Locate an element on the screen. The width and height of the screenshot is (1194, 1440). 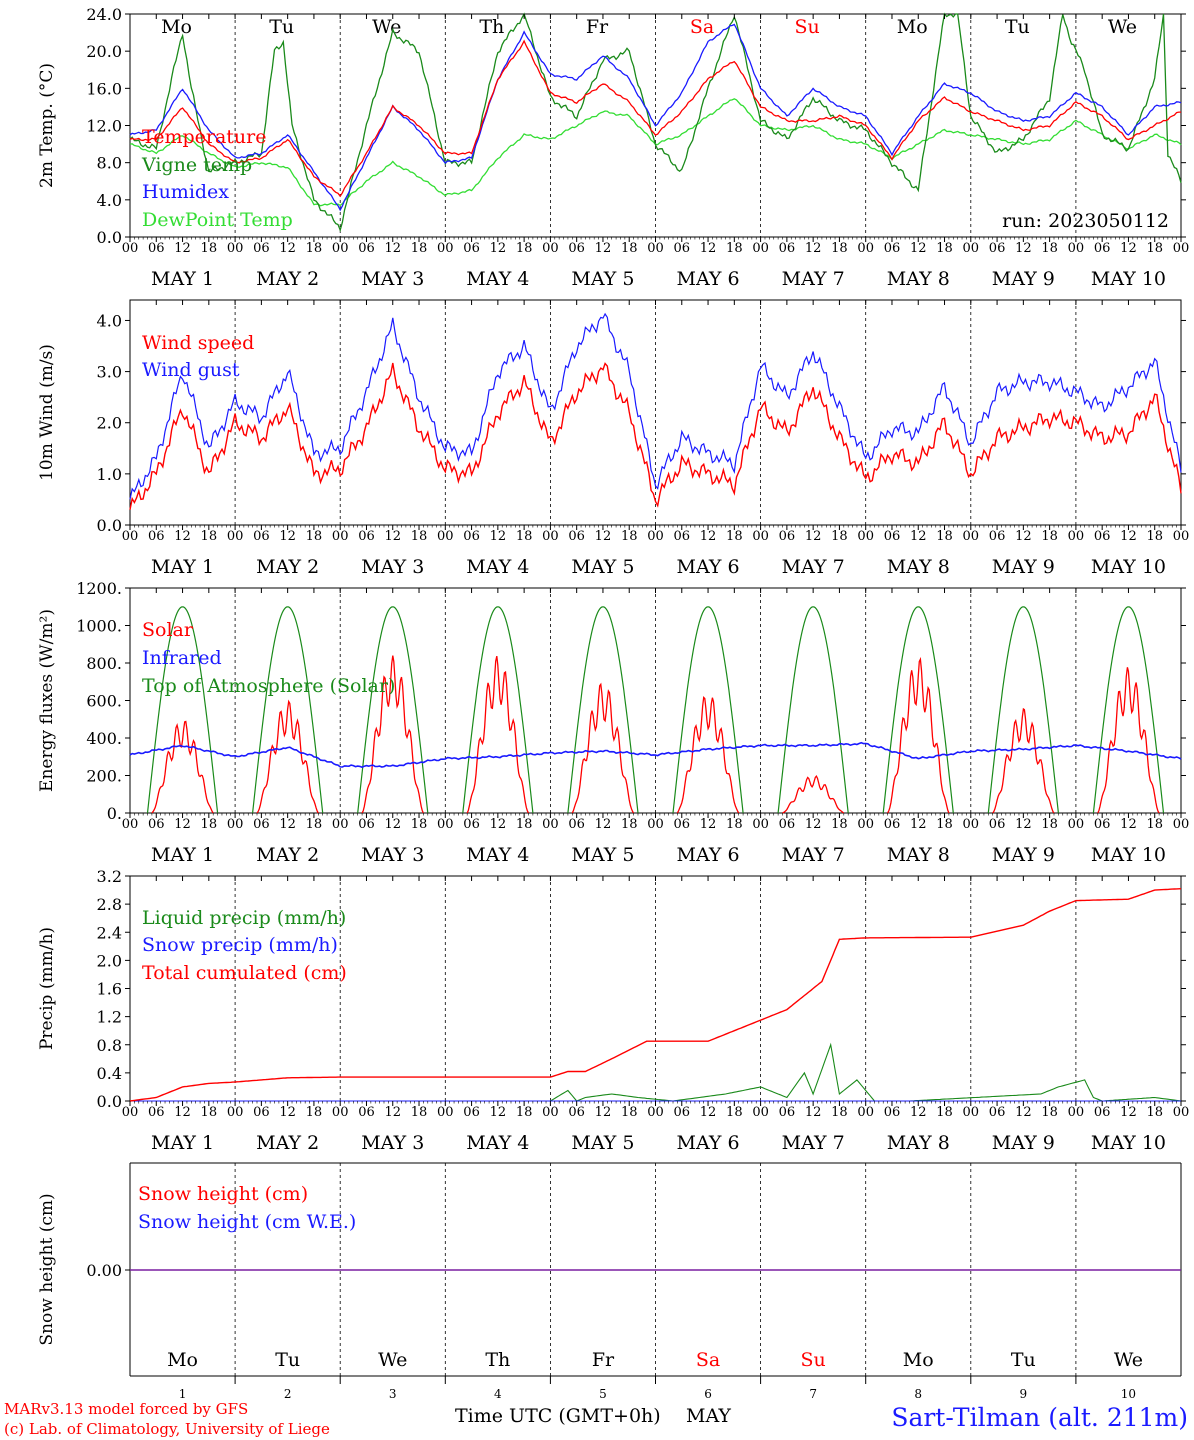
y-axis-label: Energy fluxes (W/m²) is located at coordinates (47, 700).